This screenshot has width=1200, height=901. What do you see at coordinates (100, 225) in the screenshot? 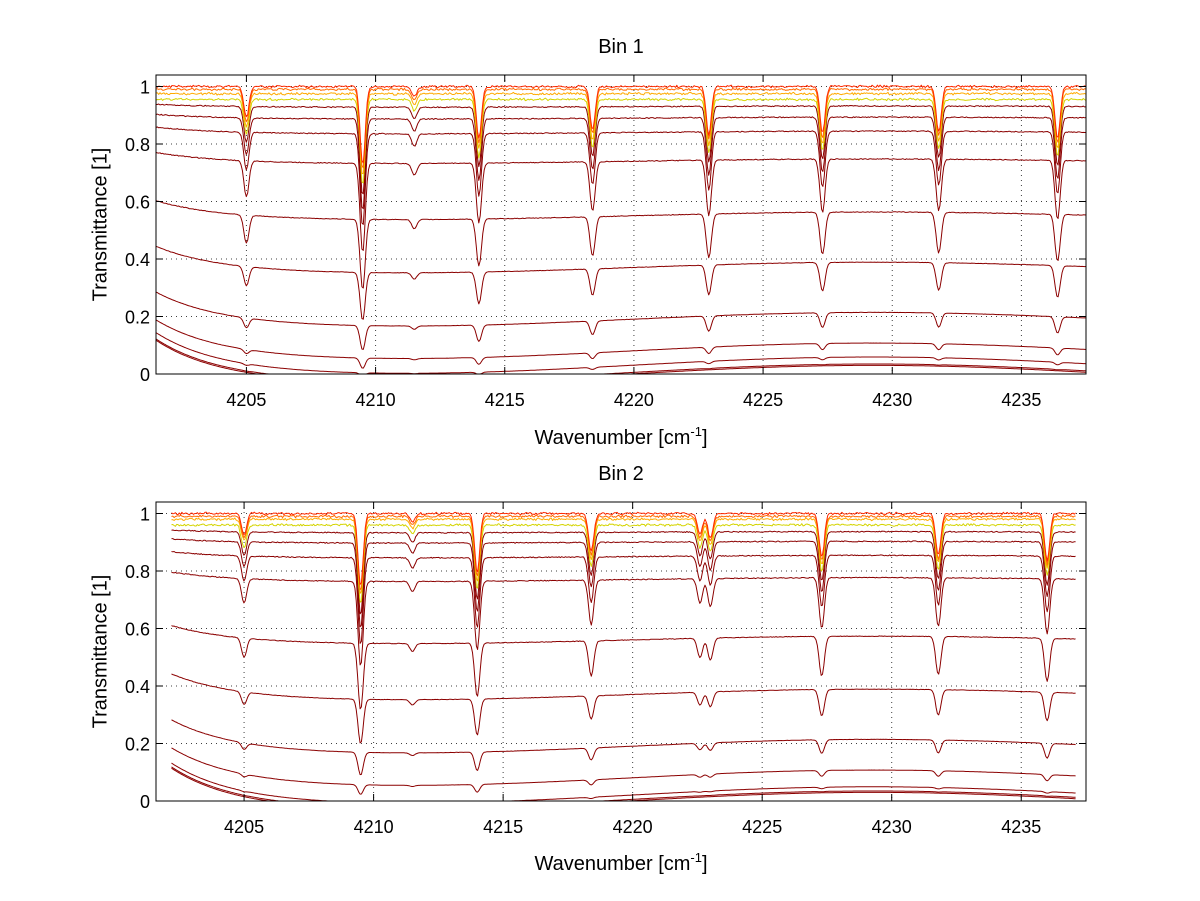
I see `bin-1-y-axis-label: Transmittance [1]` at bounding box center [100, 225].